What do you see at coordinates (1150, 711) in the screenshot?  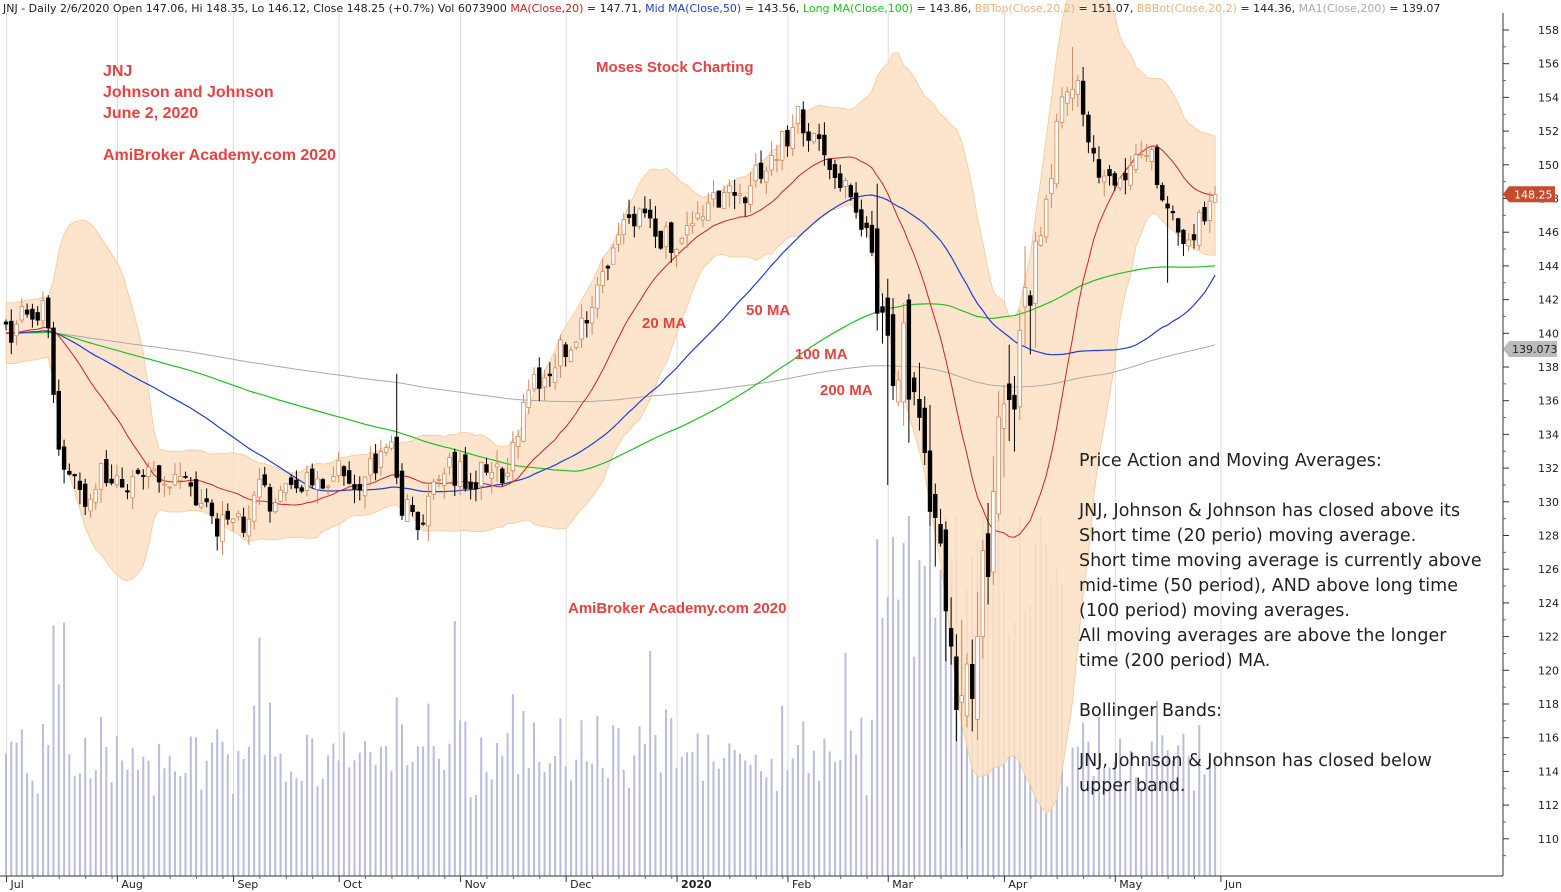 I see `commentary-line: Bollinger Bands:` at bounding box center [1150, 711].